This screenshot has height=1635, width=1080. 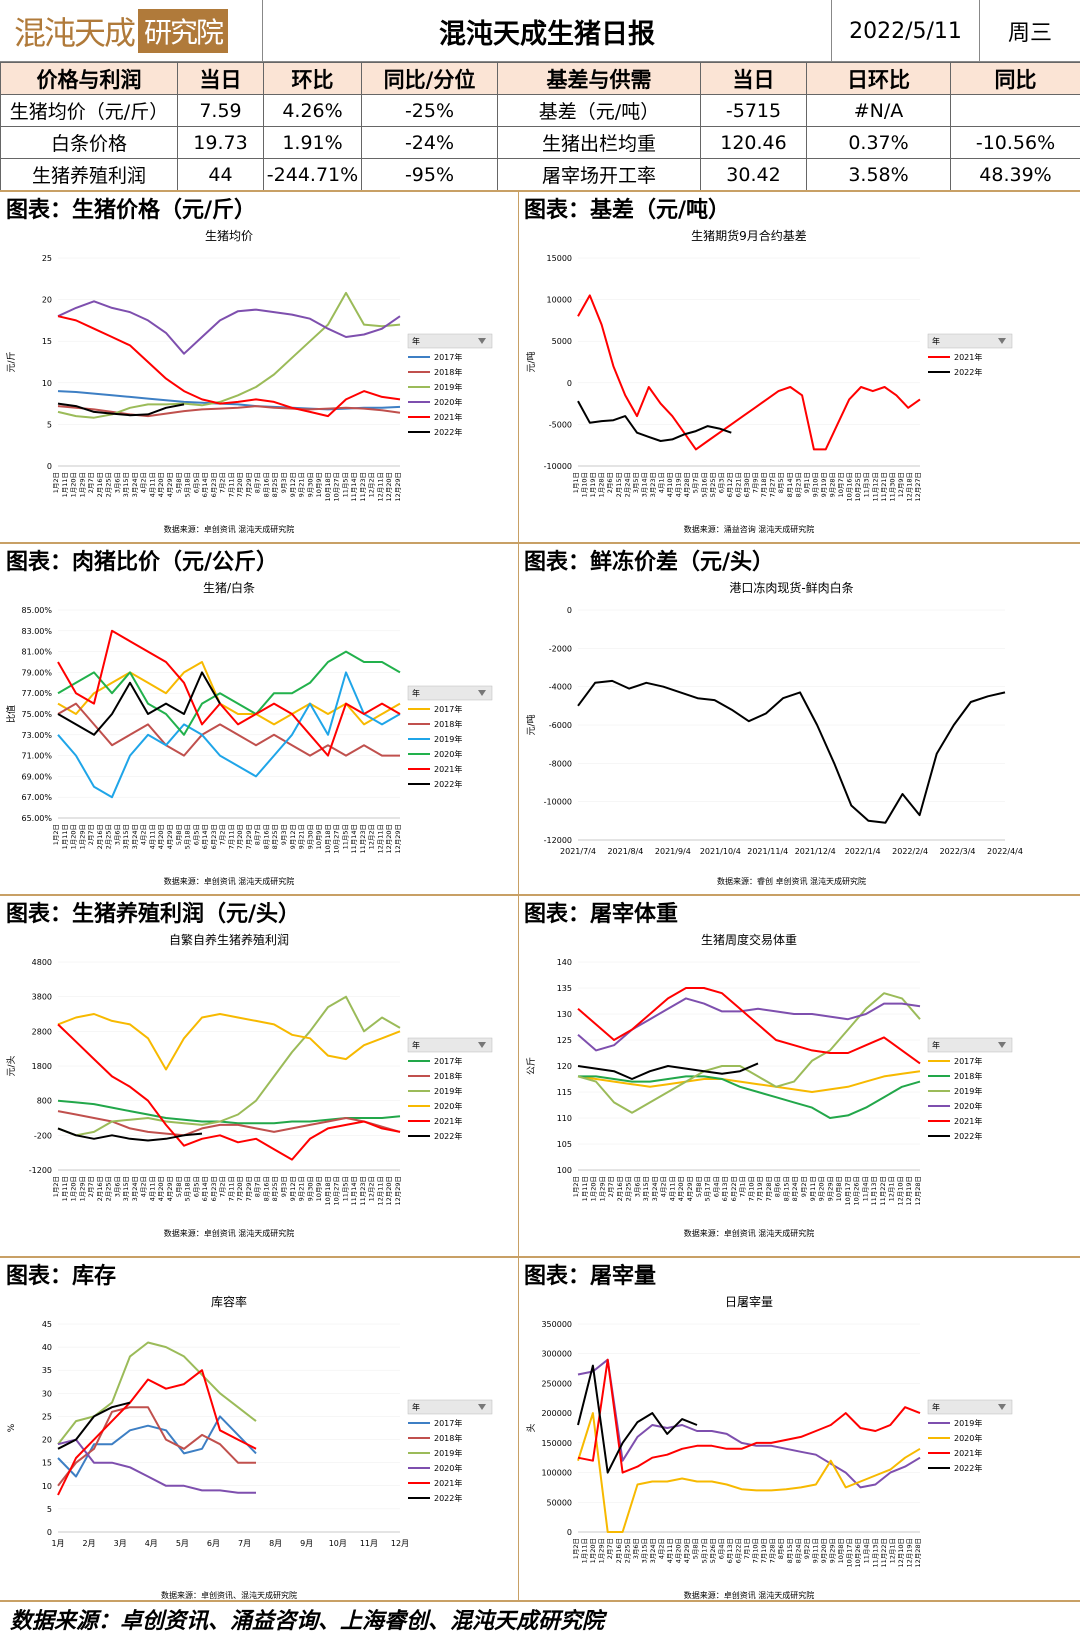 What do you see at coordinates (884, 487) in the screenshot?
I see `x-tick-label: 11月21日` at bounding box center [884, 487].